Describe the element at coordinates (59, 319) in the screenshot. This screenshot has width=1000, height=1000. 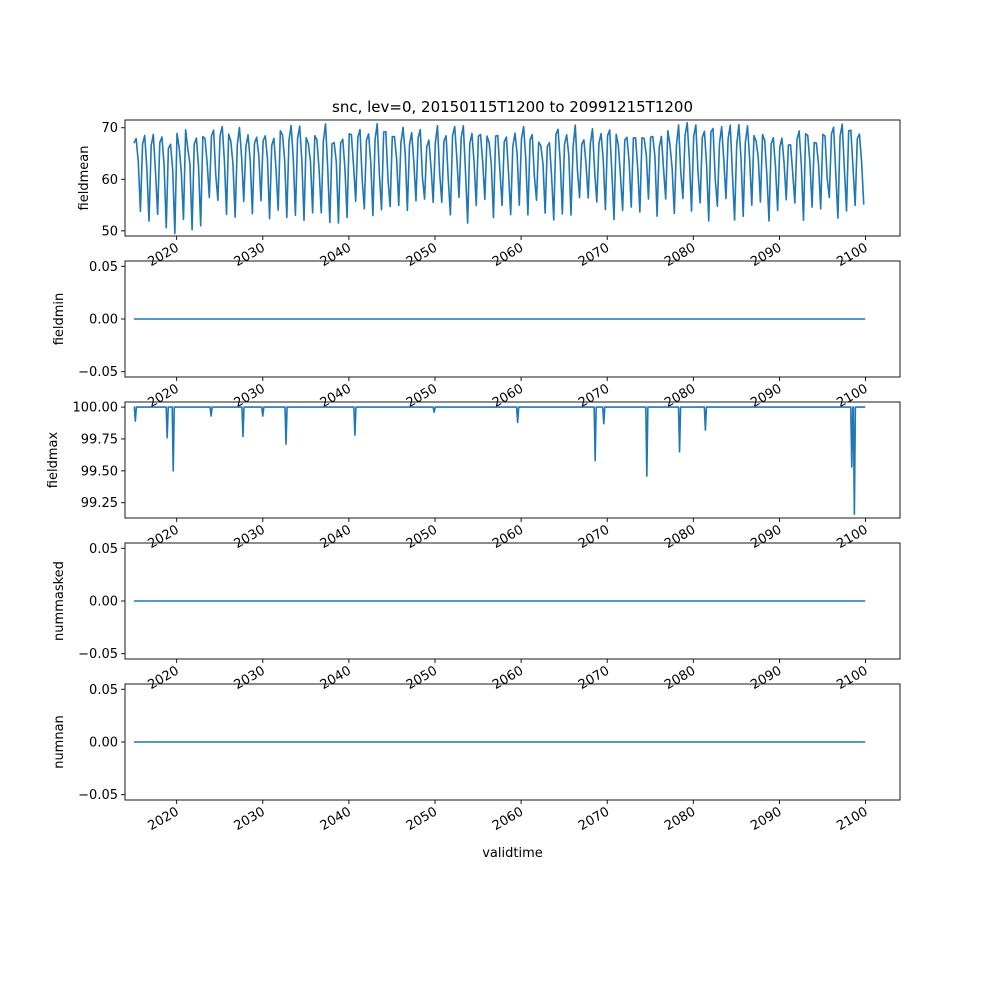
I see `y-axis-label-fieldmin: fieldmin` at that location.